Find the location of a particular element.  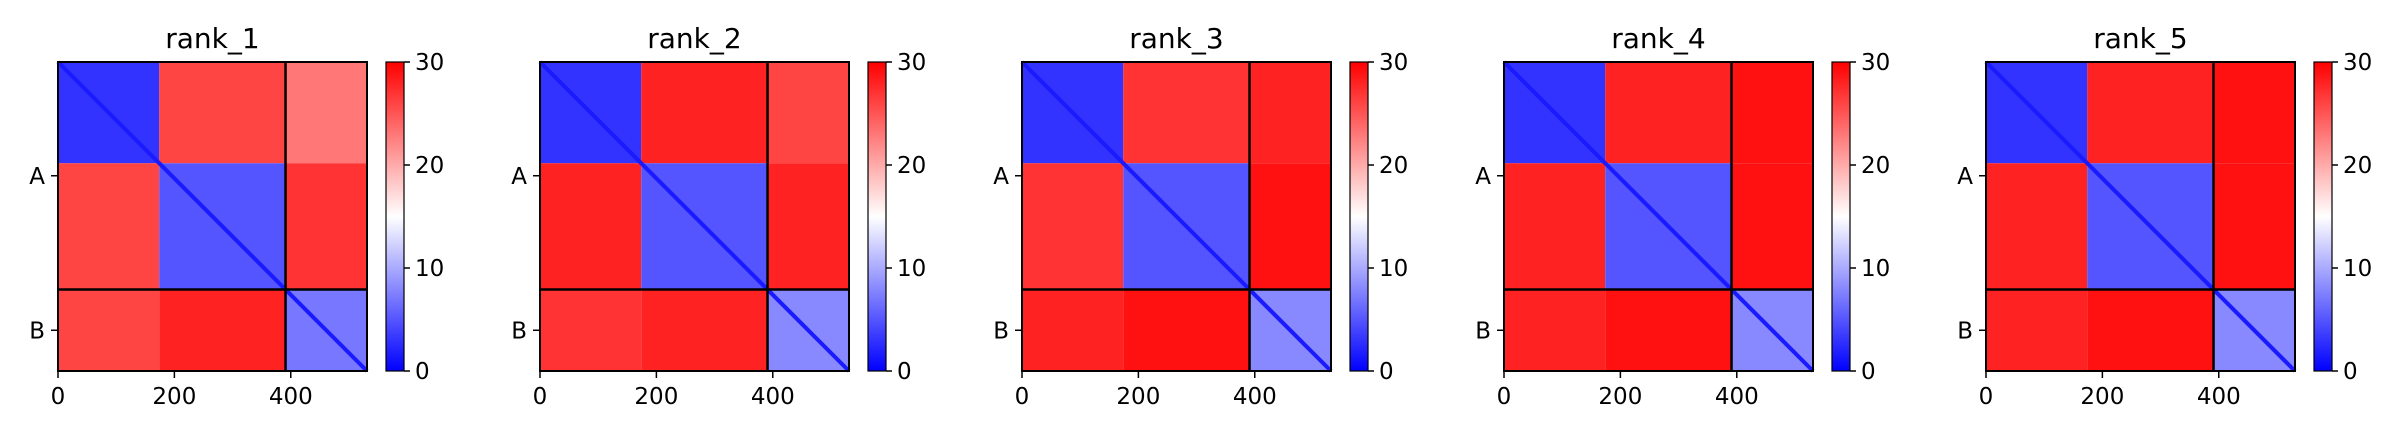

panel-title: rank_5 is located at coordinates (2140, 38).